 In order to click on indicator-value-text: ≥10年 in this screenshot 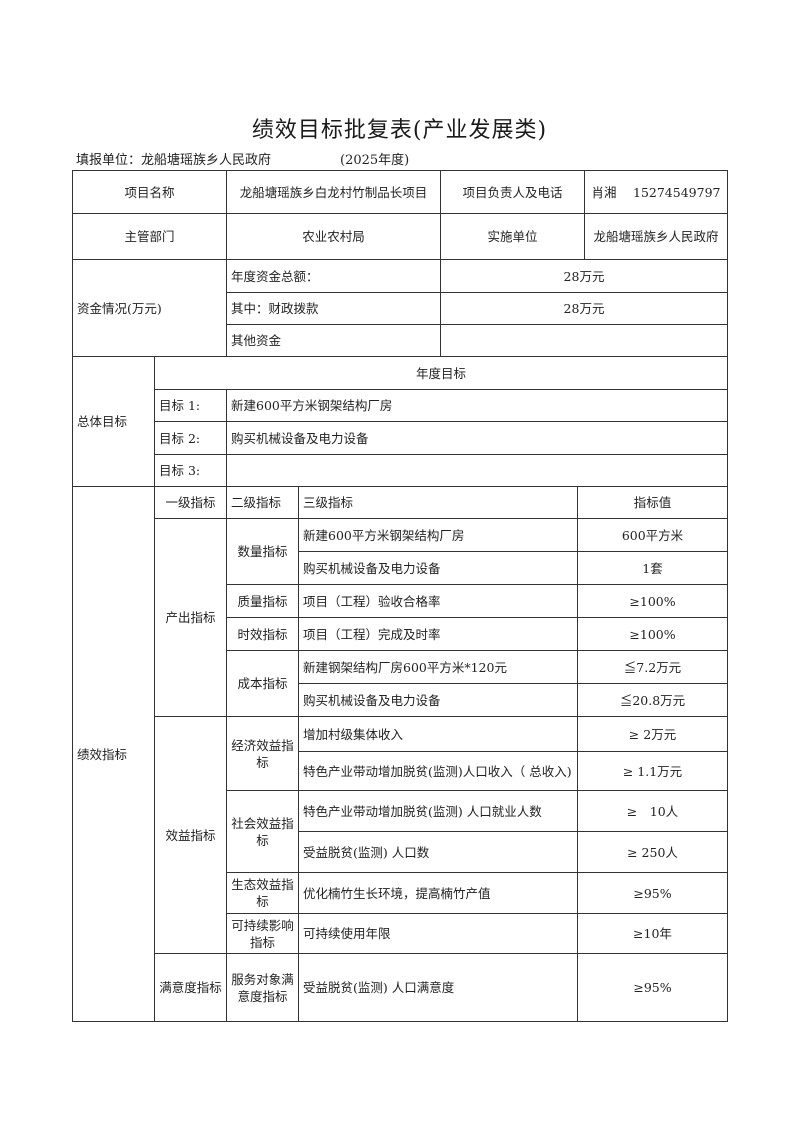, I will do `click(652, 933)`.